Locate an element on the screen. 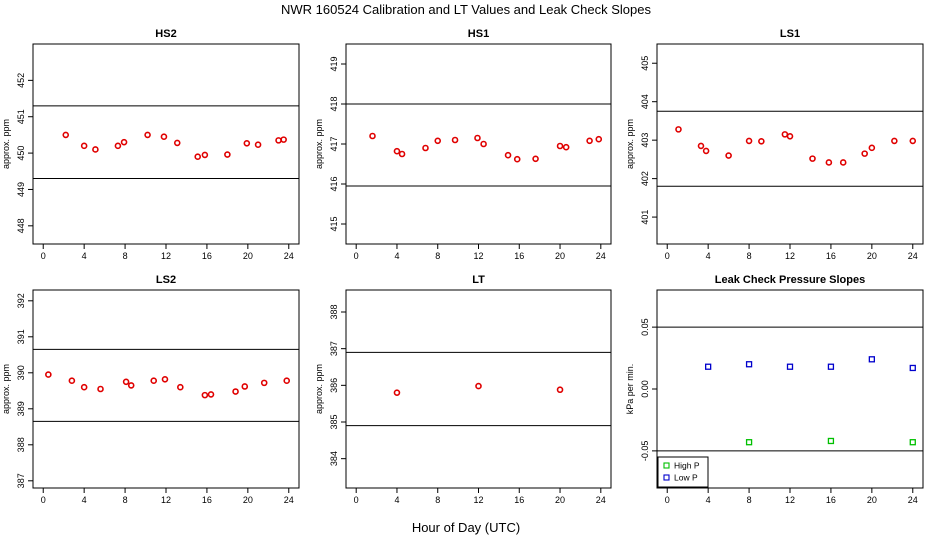 The width and height of the screenshot is (936, 545). panel-title: LS2 is located at coordinates (166, 280).